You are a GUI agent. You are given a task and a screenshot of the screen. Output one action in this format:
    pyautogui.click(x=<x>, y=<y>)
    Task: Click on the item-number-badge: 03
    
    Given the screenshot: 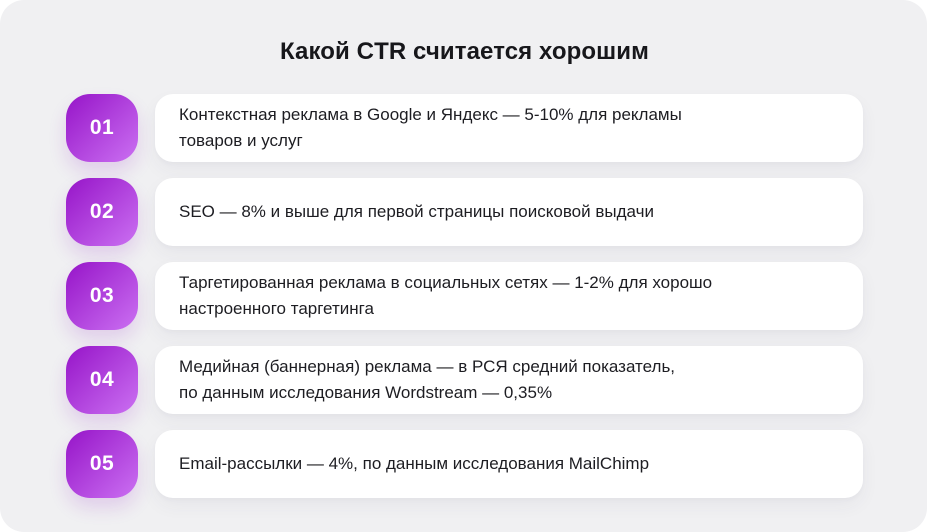 What is the action you would take?
    pyautogui.click(x=102, y=296)
    